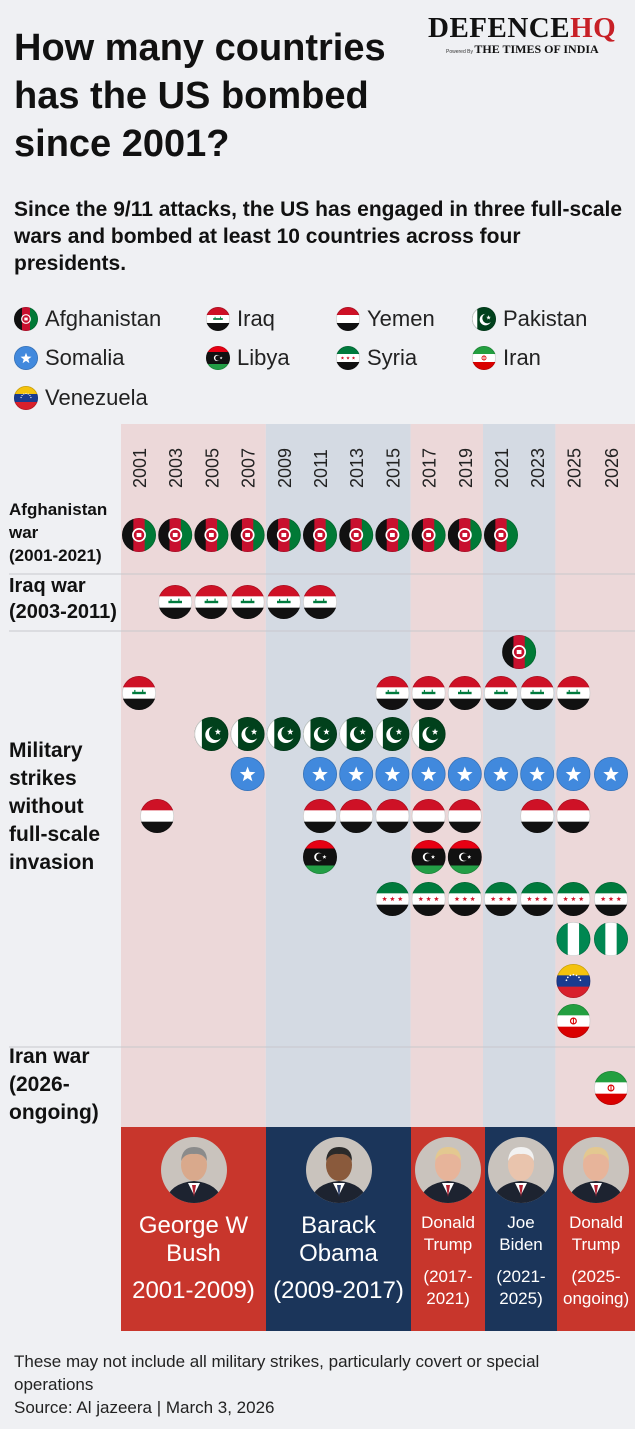 This screenshot has height=1429, width=635. What do you see at coordinates (283, 535) in the screenshot?
I see `flag-mark-afghanistan-2009` at bounding box center [283, 535].